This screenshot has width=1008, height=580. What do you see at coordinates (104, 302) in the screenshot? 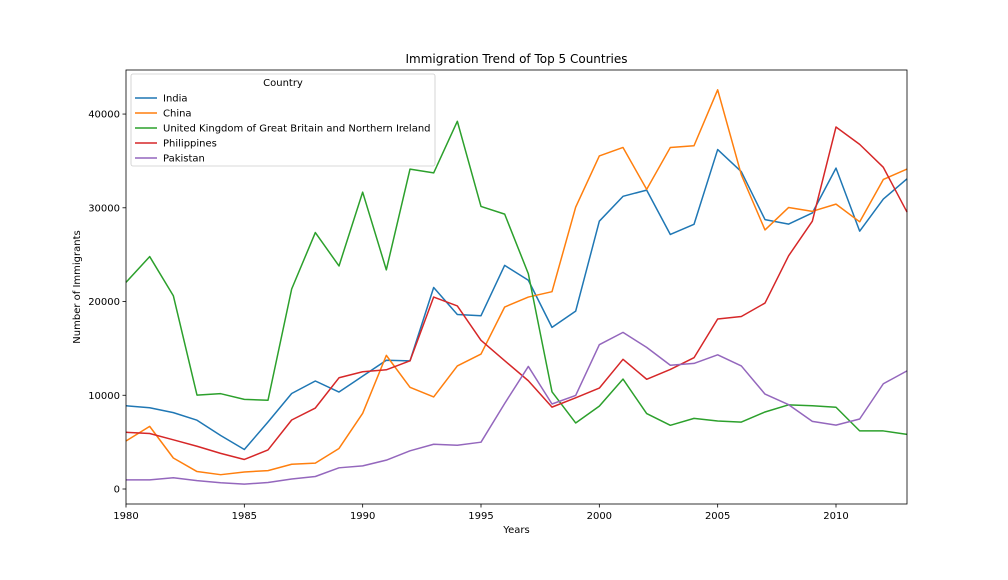
I see `y-tick-label: 20000` at bounding box center [104, 302].